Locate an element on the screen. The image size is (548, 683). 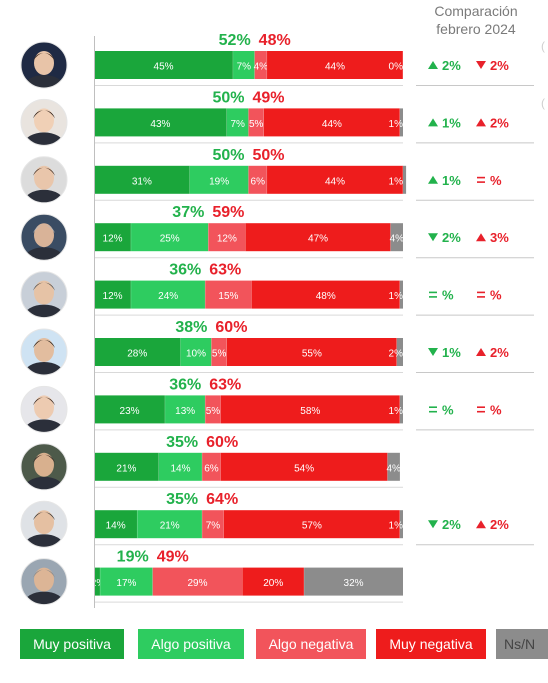
positive-total: 19% is located at coordinates (133, 557).